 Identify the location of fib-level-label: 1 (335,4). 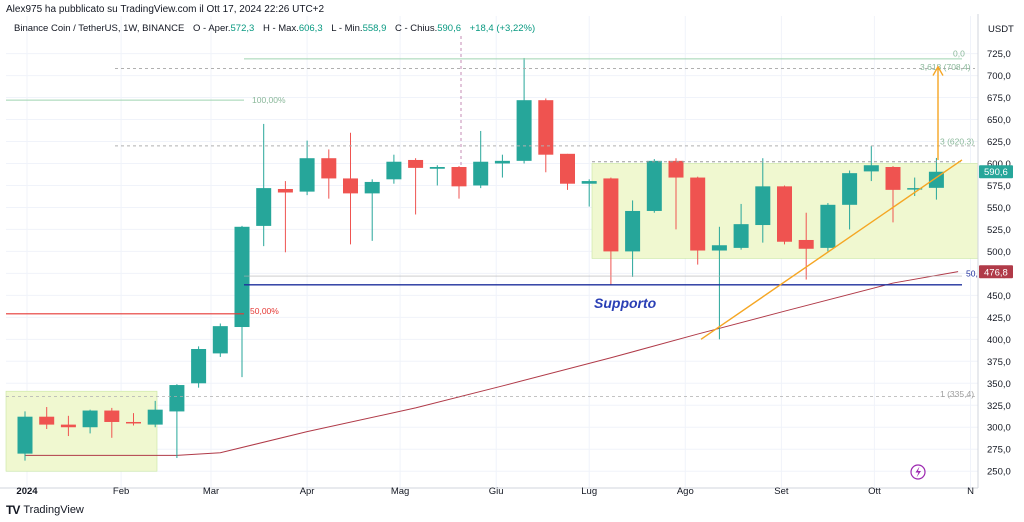
(957, 394).